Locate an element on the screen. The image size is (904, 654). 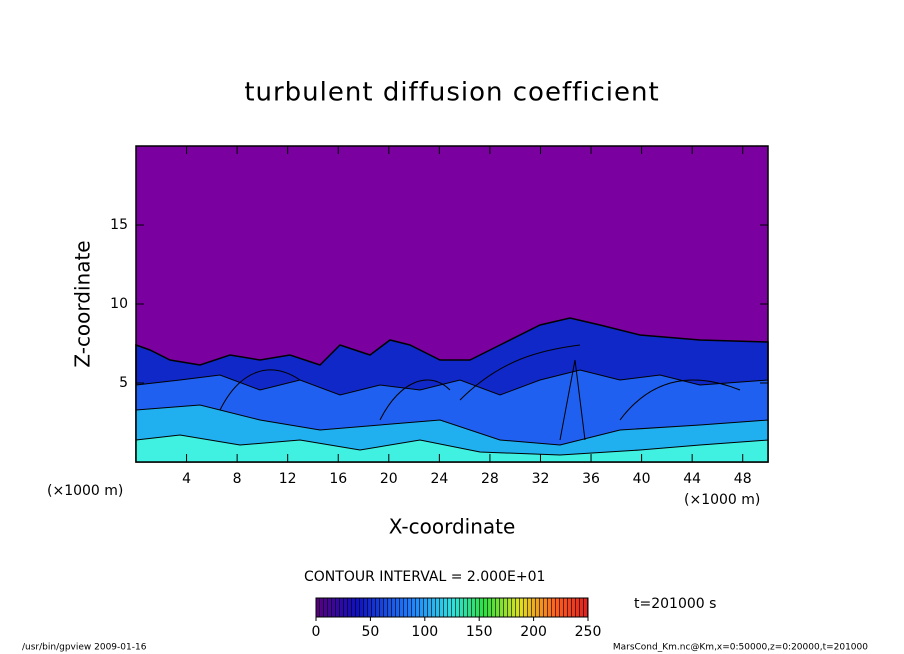
x-tick-label: 32 is located at coordinates (541, 479).